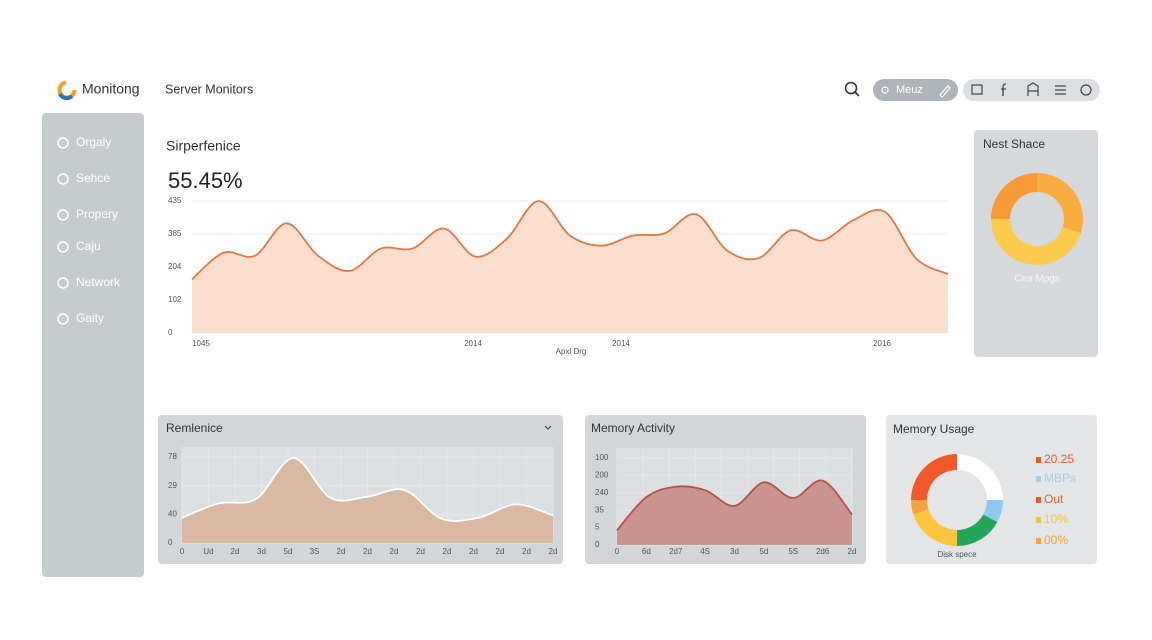  What do you see at coordinates (172, 485) in the screenshot?
I see `y-tick-label: 29` at bounding box center [172, 485].